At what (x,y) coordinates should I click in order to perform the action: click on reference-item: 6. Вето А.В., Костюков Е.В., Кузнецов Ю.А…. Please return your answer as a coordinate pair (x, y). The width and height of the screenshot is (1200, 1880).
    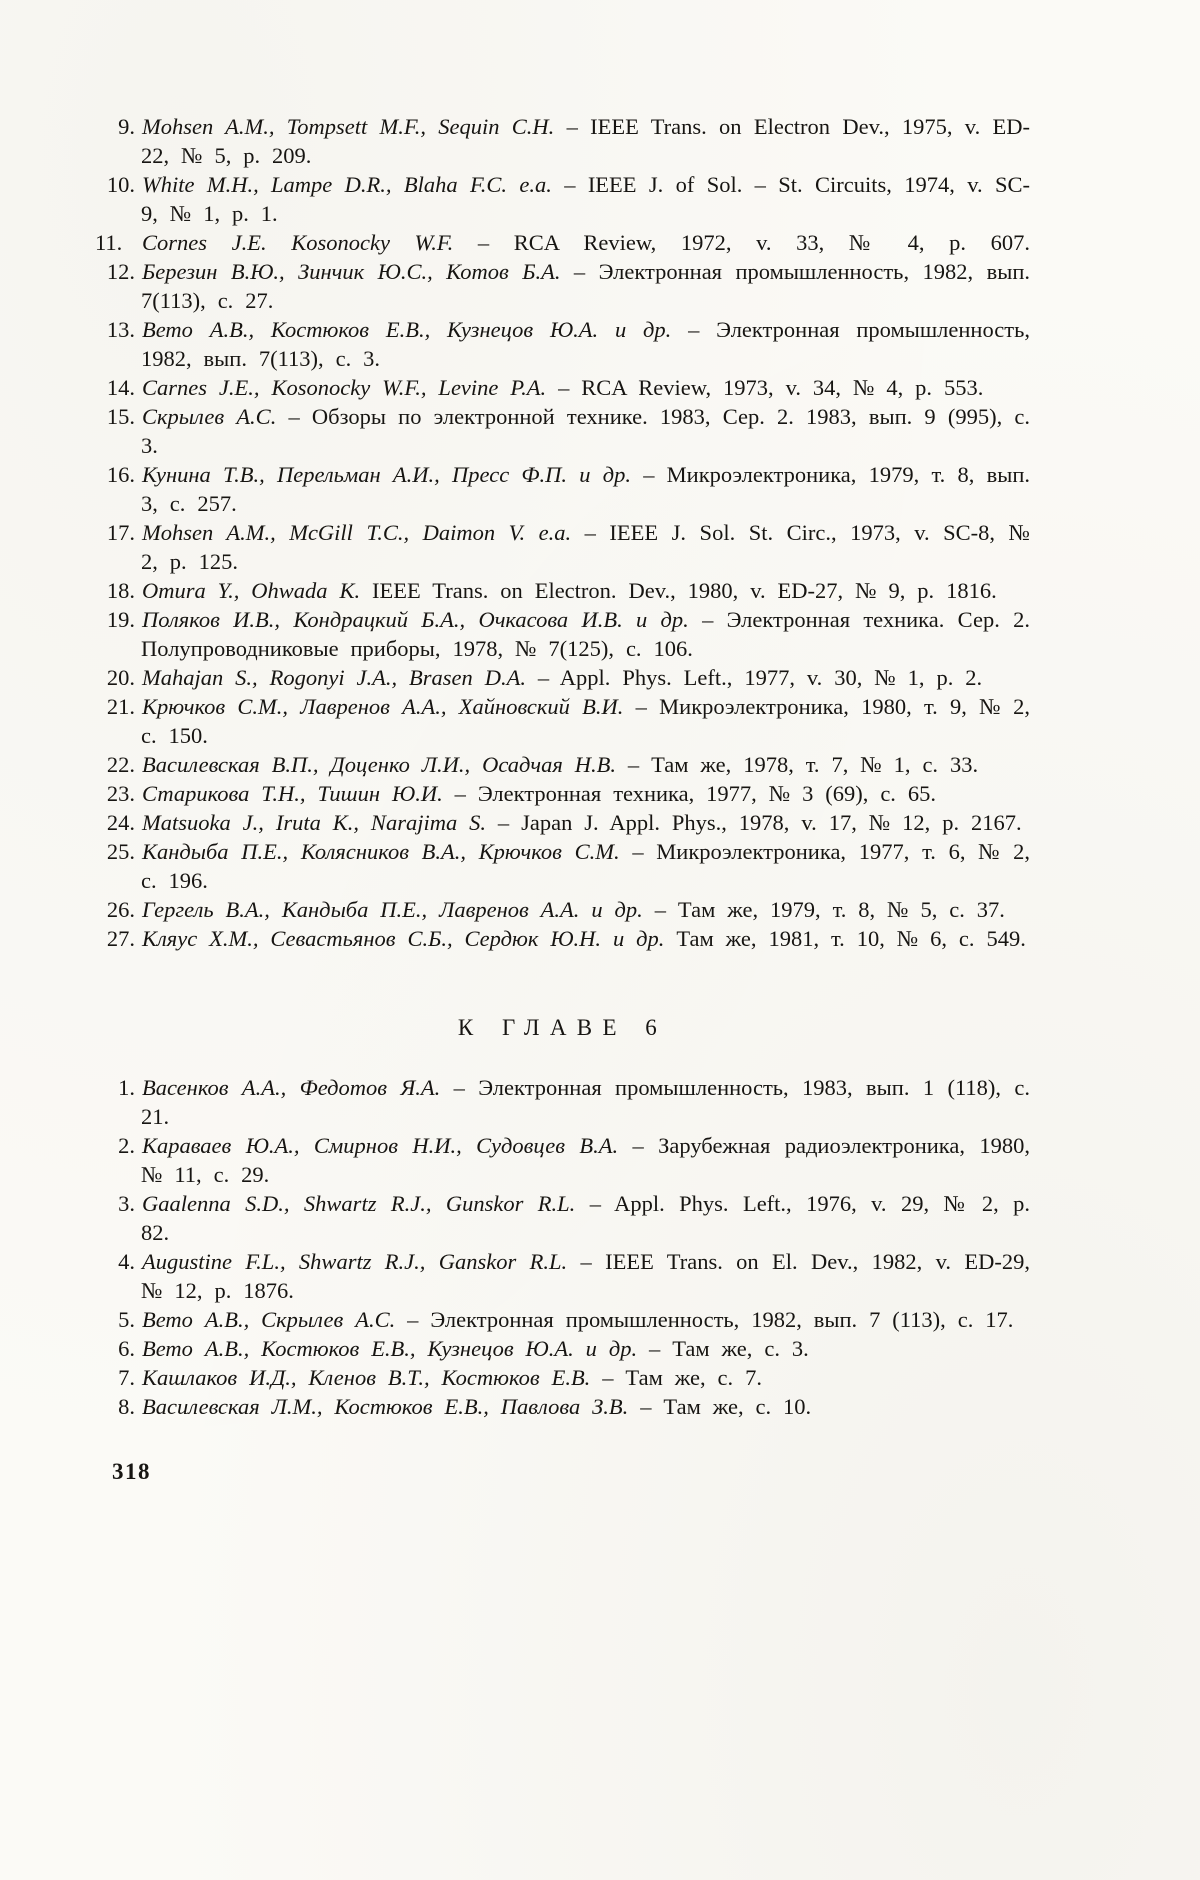
    Looking at the image, I should click on (562, 1348).